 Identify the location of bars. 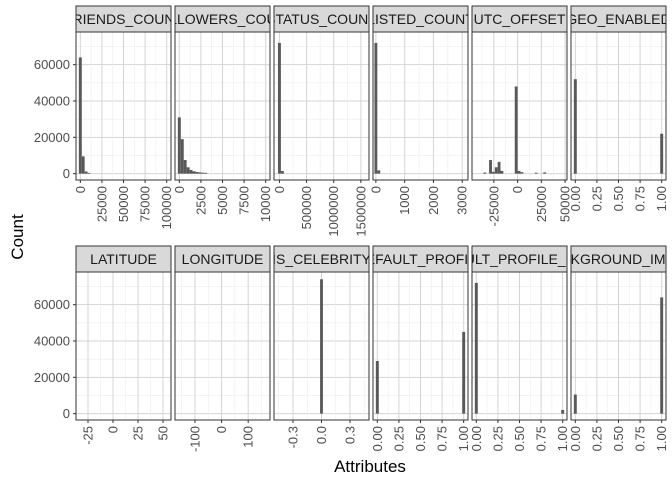
(321, 346).